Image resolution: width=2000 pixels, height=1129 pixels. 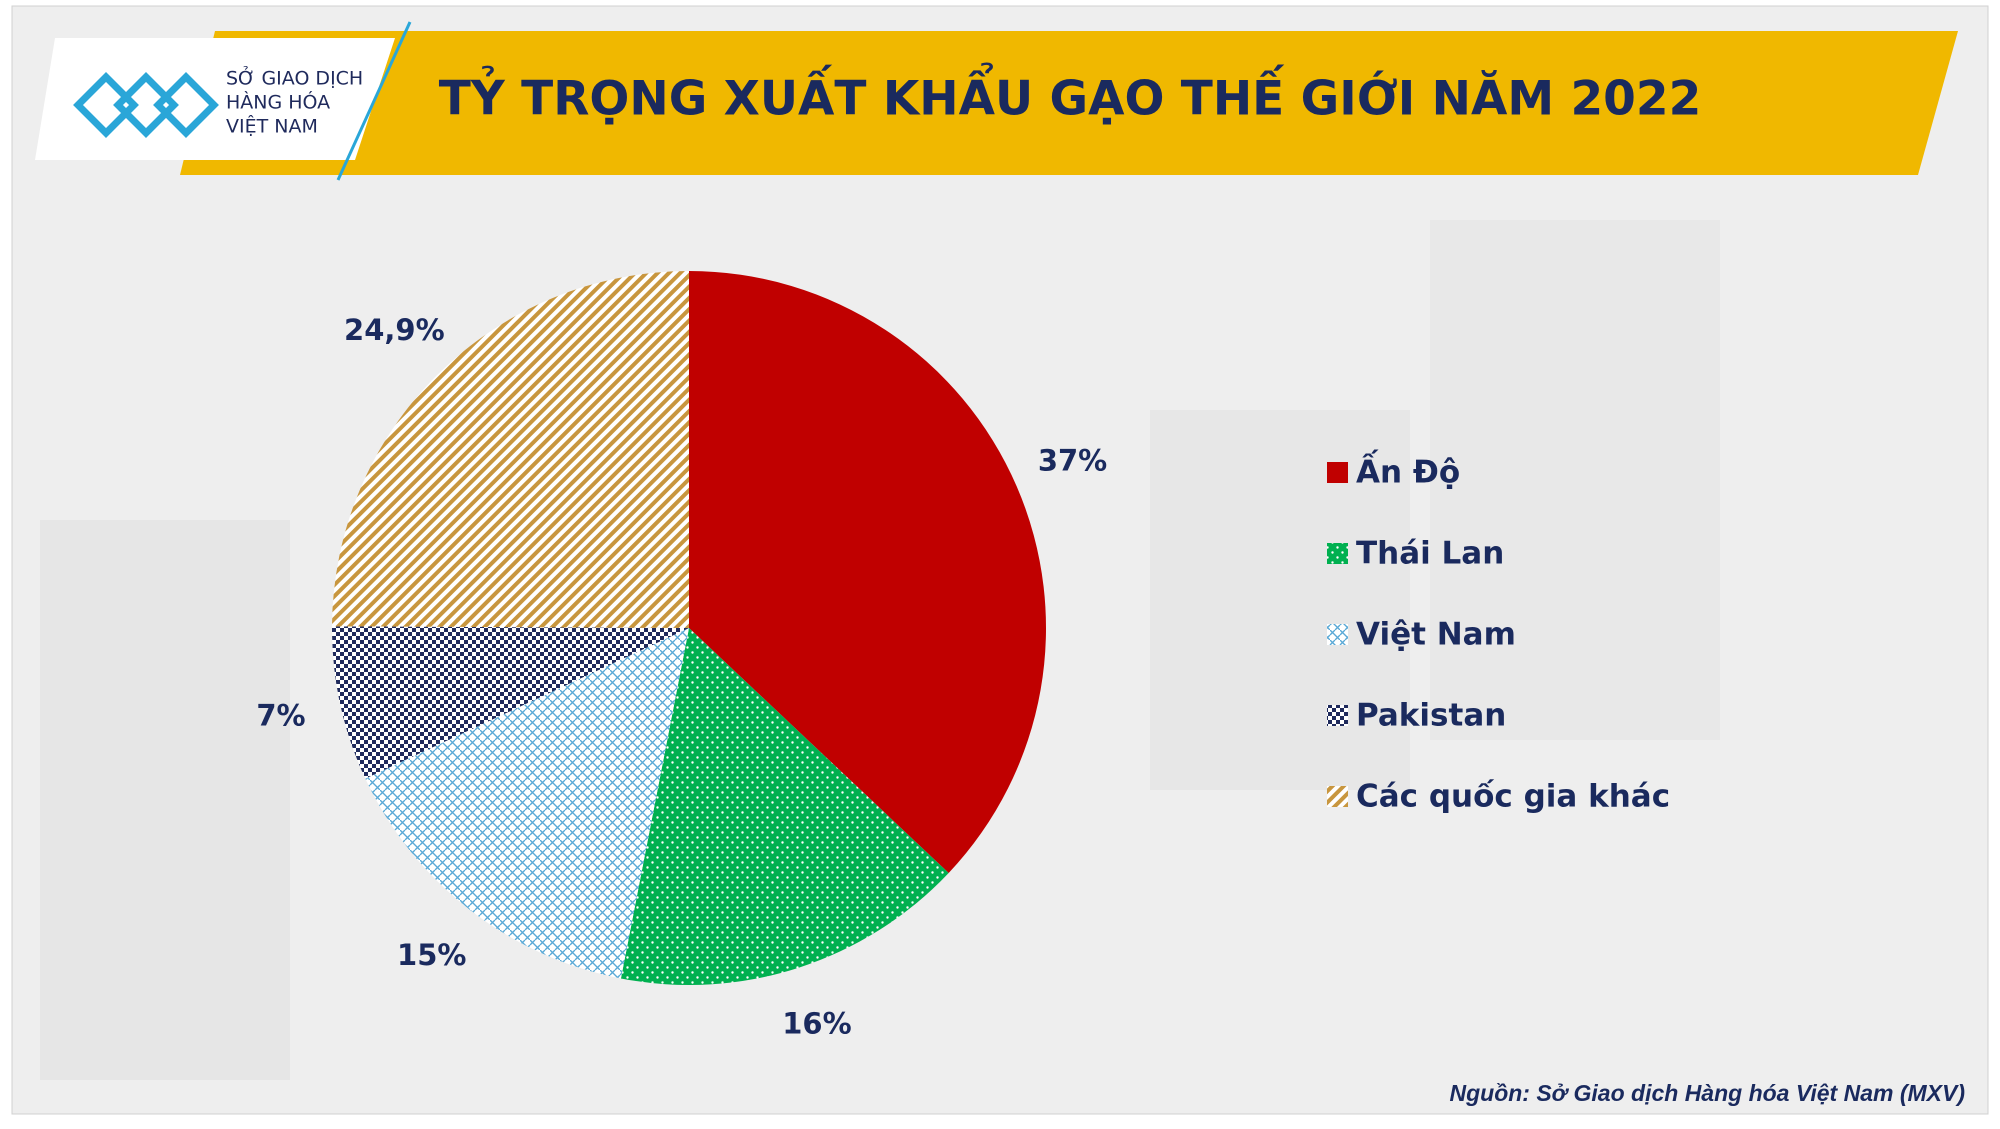 What do you see at coordinates (1430, 554) in the screenshot?
I see `legend-label: Thái Lan` at bounding box center [1430, 554].